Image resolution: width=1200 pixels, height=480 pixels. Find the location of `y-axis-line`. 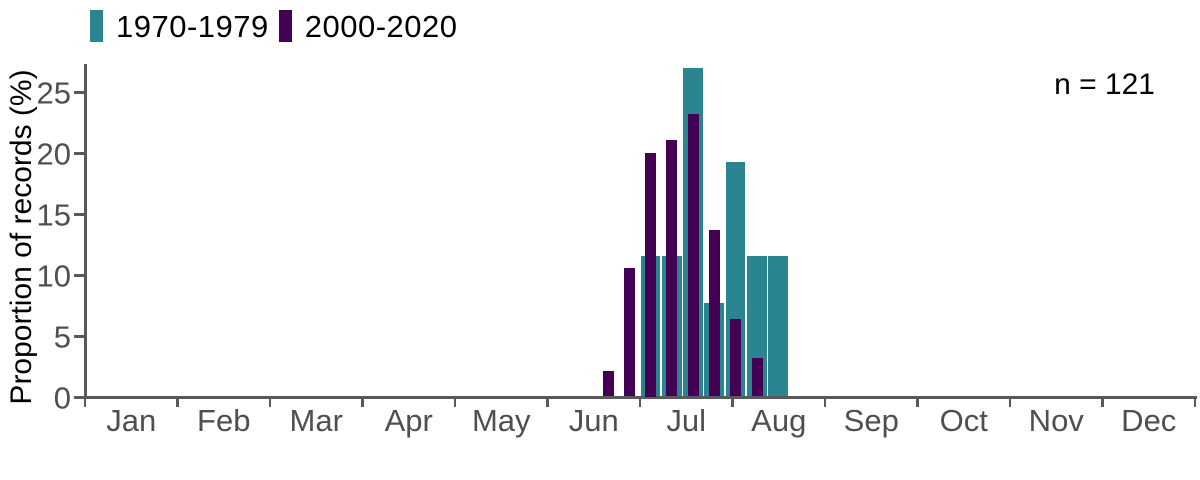

y-axis-line is located at coordinates (85, 231).